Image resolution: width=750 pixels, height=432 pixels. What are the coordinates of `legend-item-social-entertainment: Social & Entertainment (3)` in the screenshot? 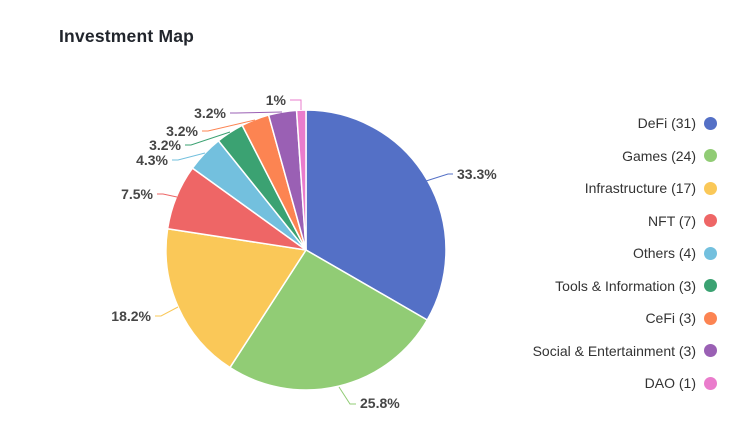 It's located at (625, 351).